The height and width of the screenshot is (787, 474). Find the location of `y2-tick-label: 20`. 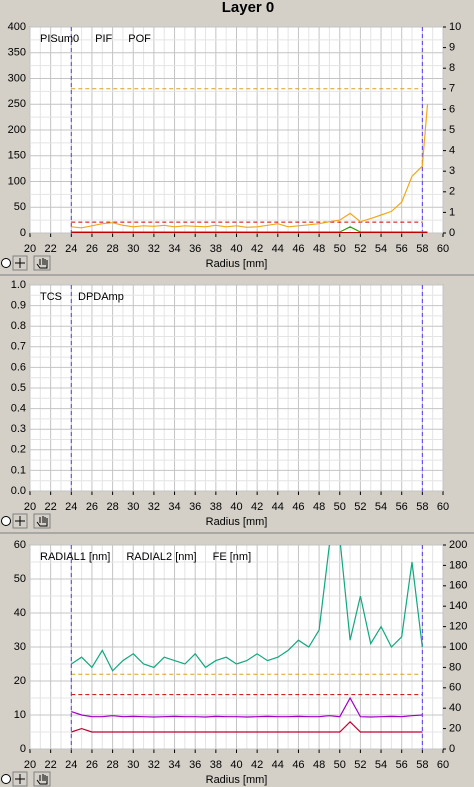

y2-tick-label: 20 is located at coordinates (455, 729).